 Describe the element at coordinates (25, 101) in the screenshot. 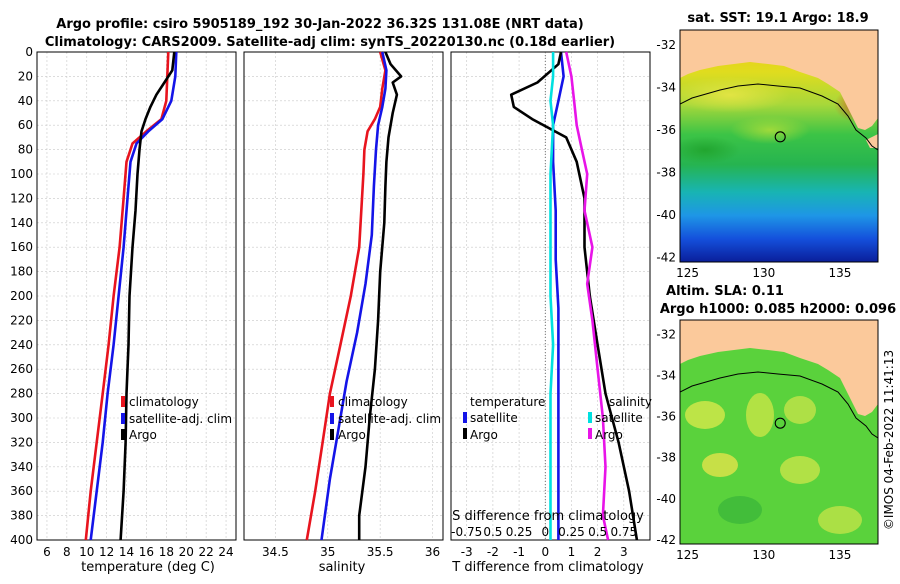

I see `y-tick-label: 40` at that location.